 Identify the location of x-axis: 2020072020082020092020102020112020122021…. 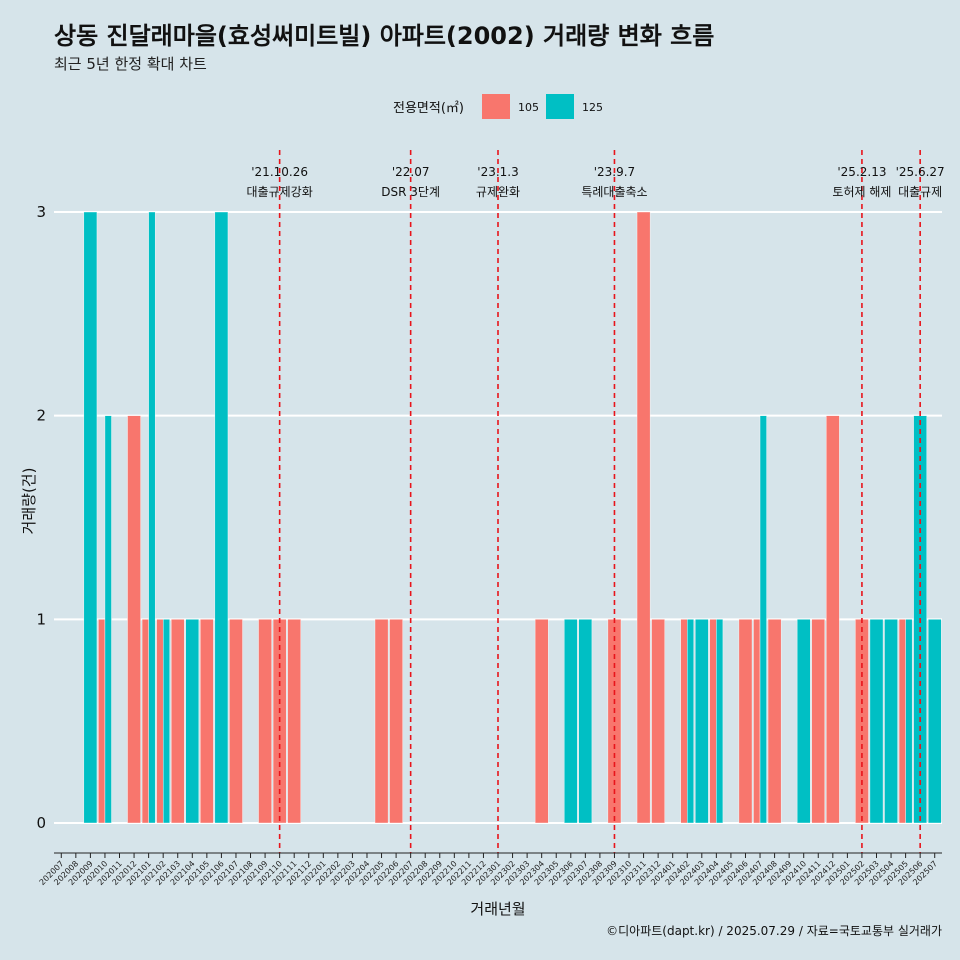
(490, 869).